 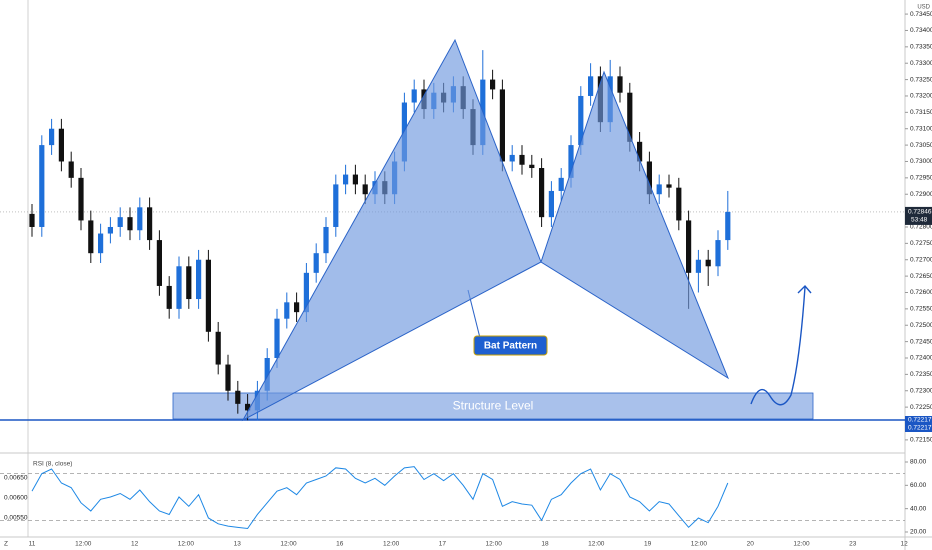 I want to click on corner-label: Z, so click(x=6, y=544).